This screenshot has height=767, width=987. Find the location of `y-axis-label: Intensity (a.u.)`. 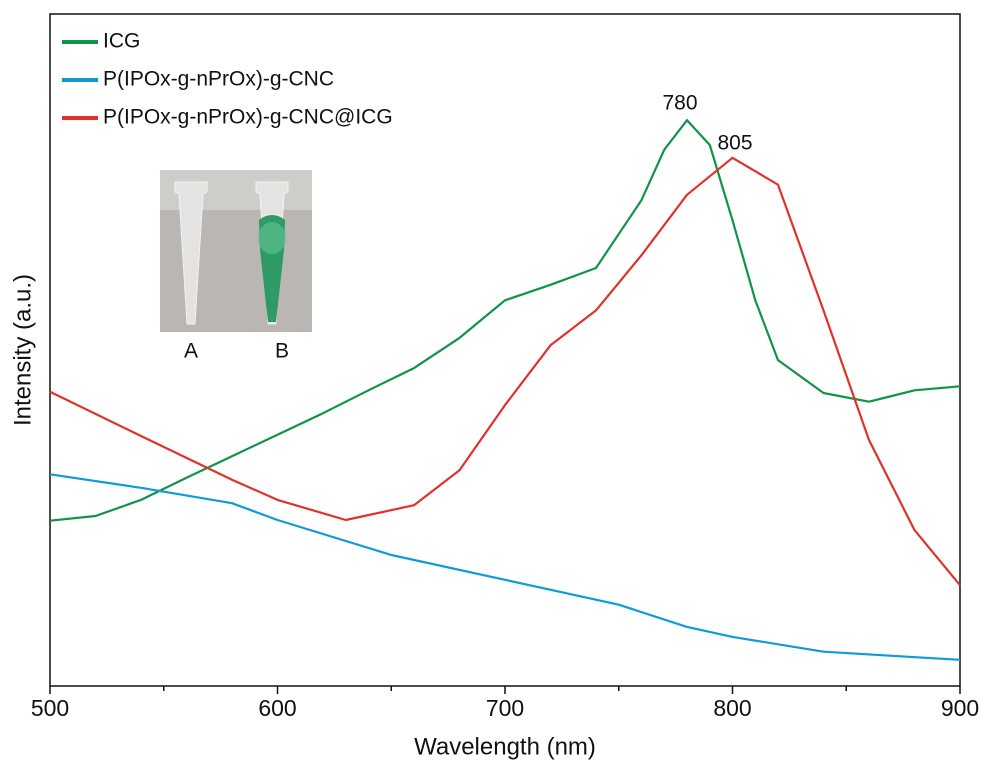

y-axis-label: Intensity (a.u.) is located at coordinates (22, 350).